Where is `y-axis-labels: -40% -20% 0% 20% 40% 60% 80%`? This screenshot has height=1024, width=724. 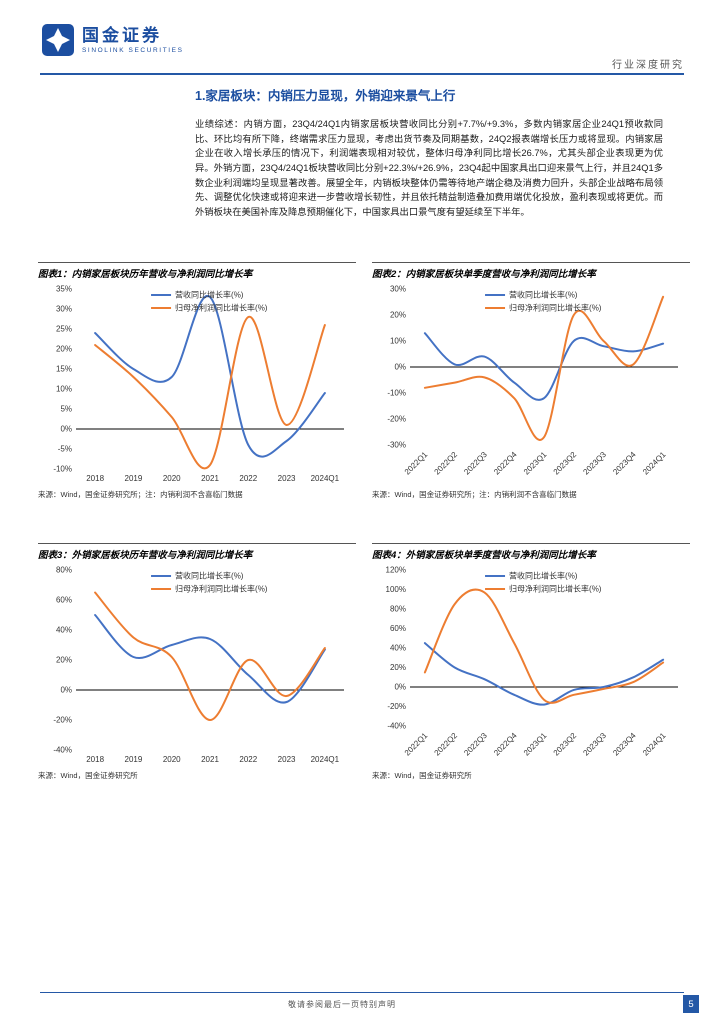
y-axis-labels: -40% -20% 0% 20% 40% 60% 80% is located at coordinates (62, 660).